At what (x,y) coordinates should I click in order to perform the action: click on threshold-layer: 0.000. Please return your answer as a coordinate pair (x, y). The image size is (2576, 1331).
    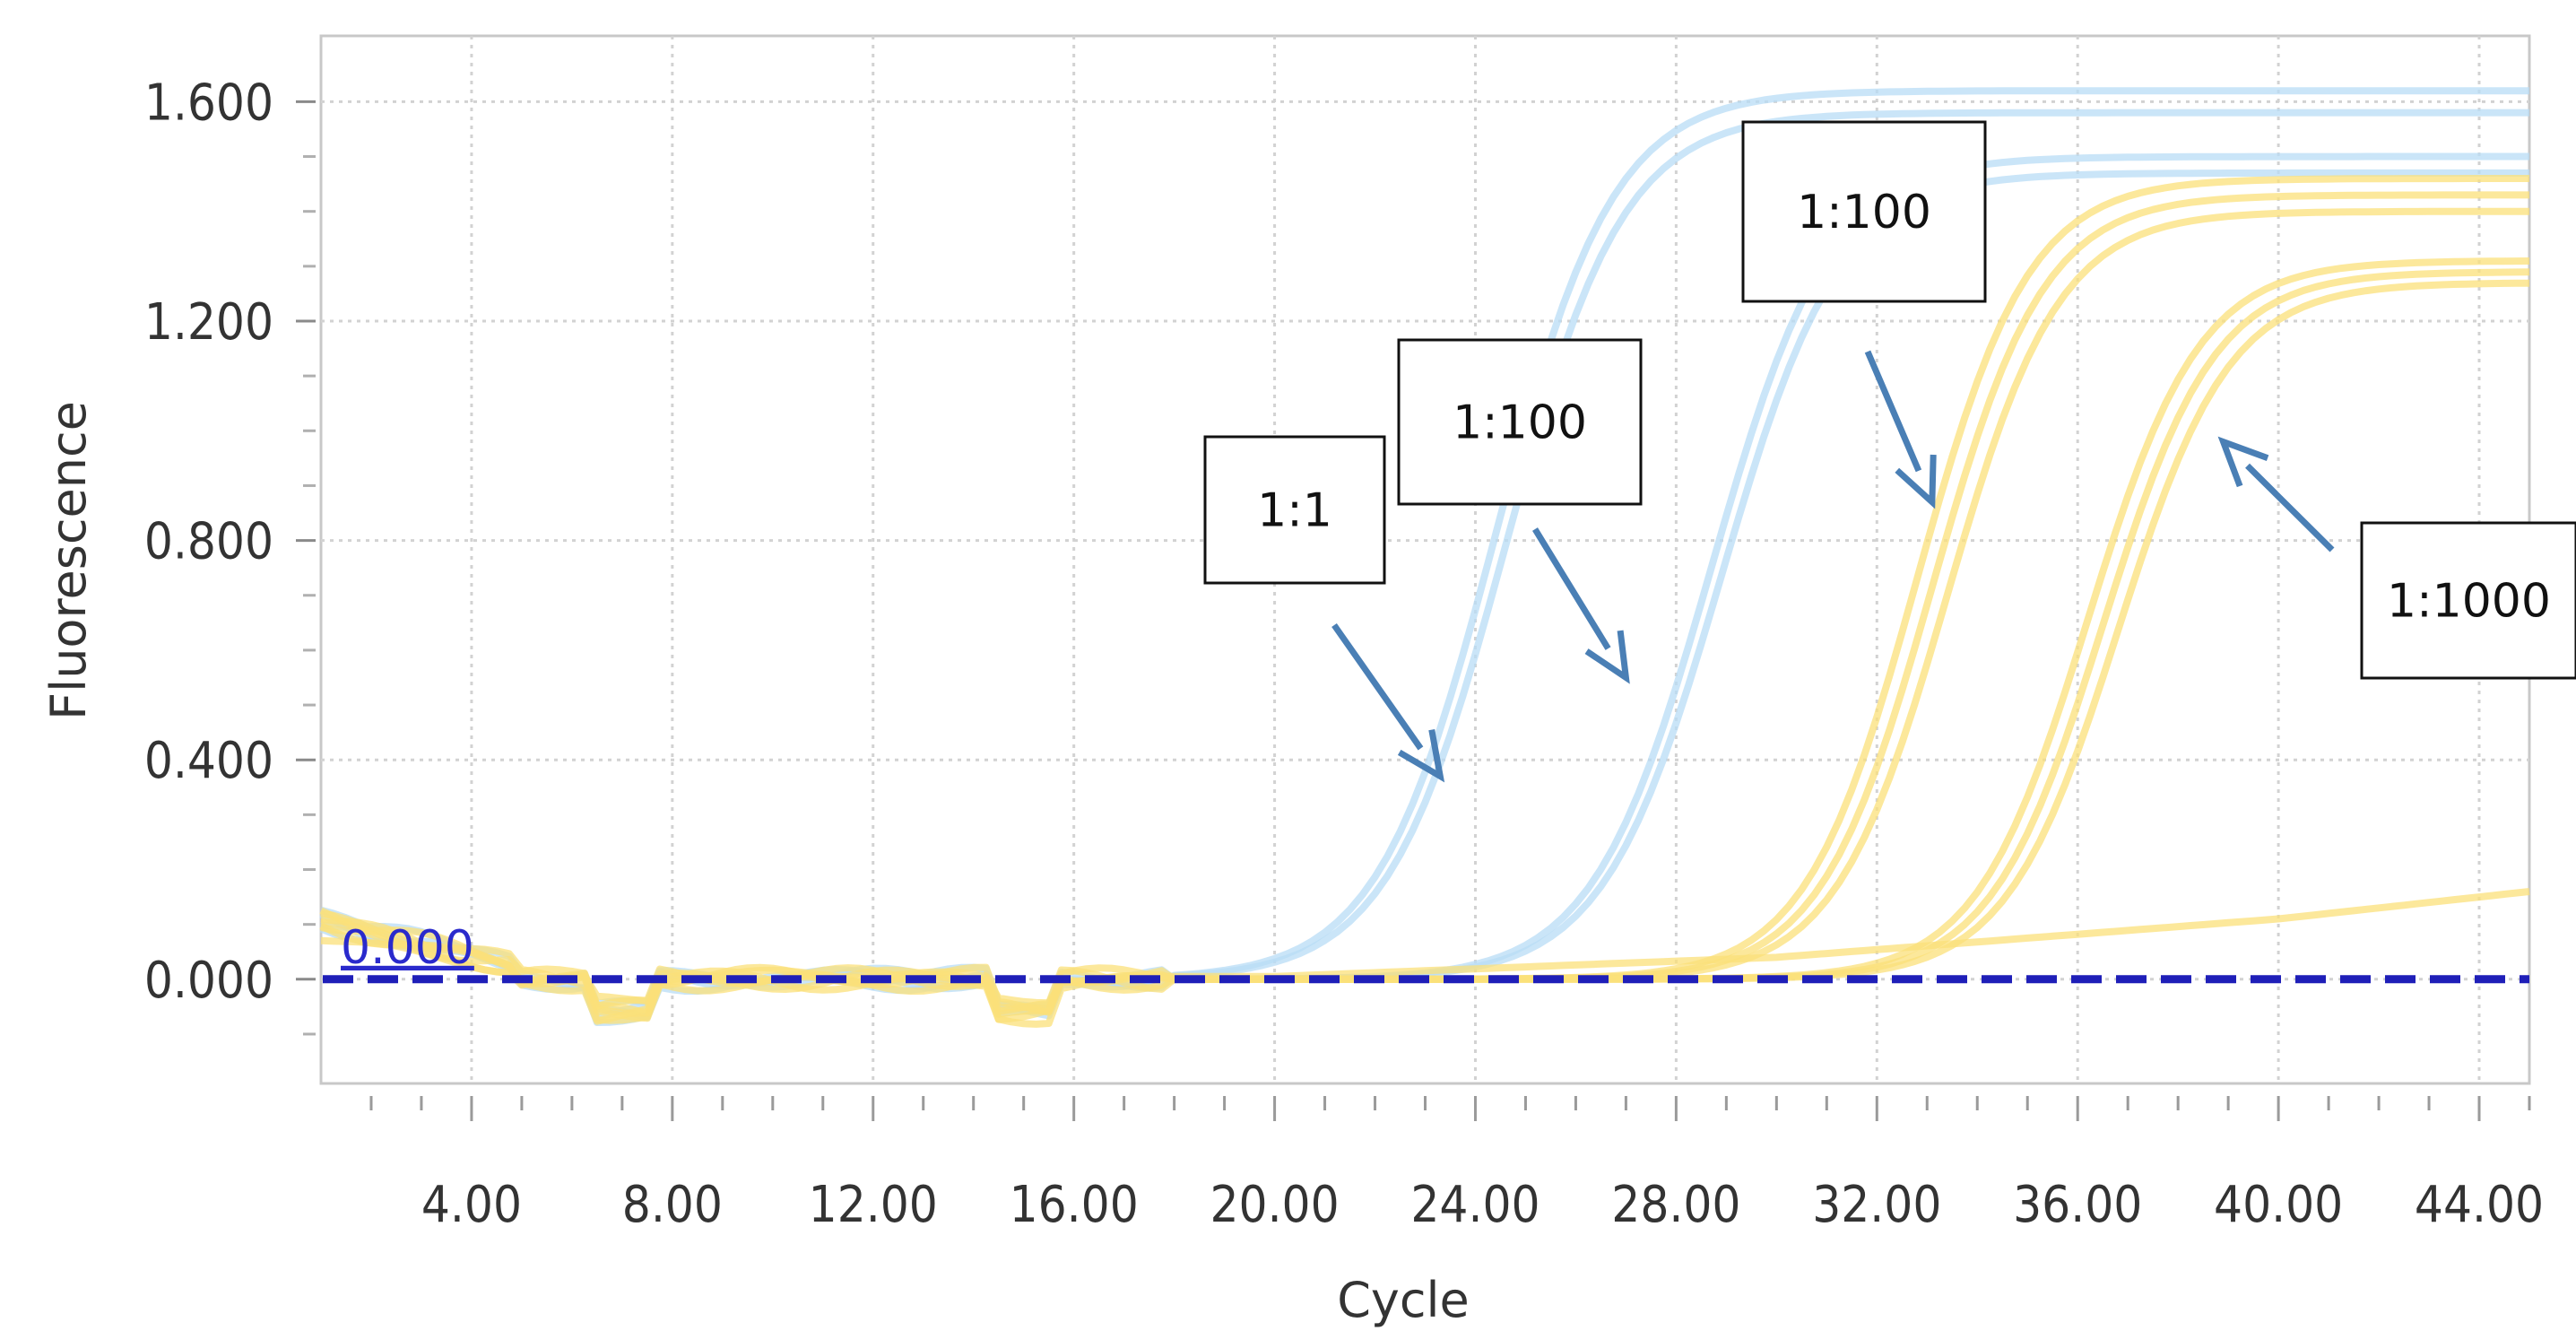
    Looking at the image, I should click on (1426, 952).